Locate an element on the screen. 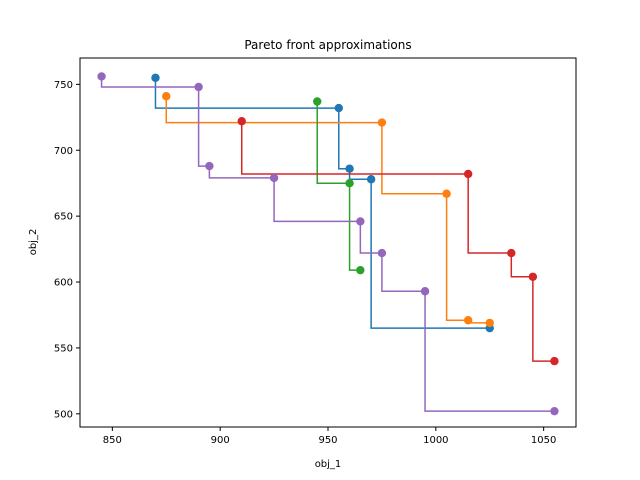  x-tick-label: 1000 is located at coordinates (435, 440).